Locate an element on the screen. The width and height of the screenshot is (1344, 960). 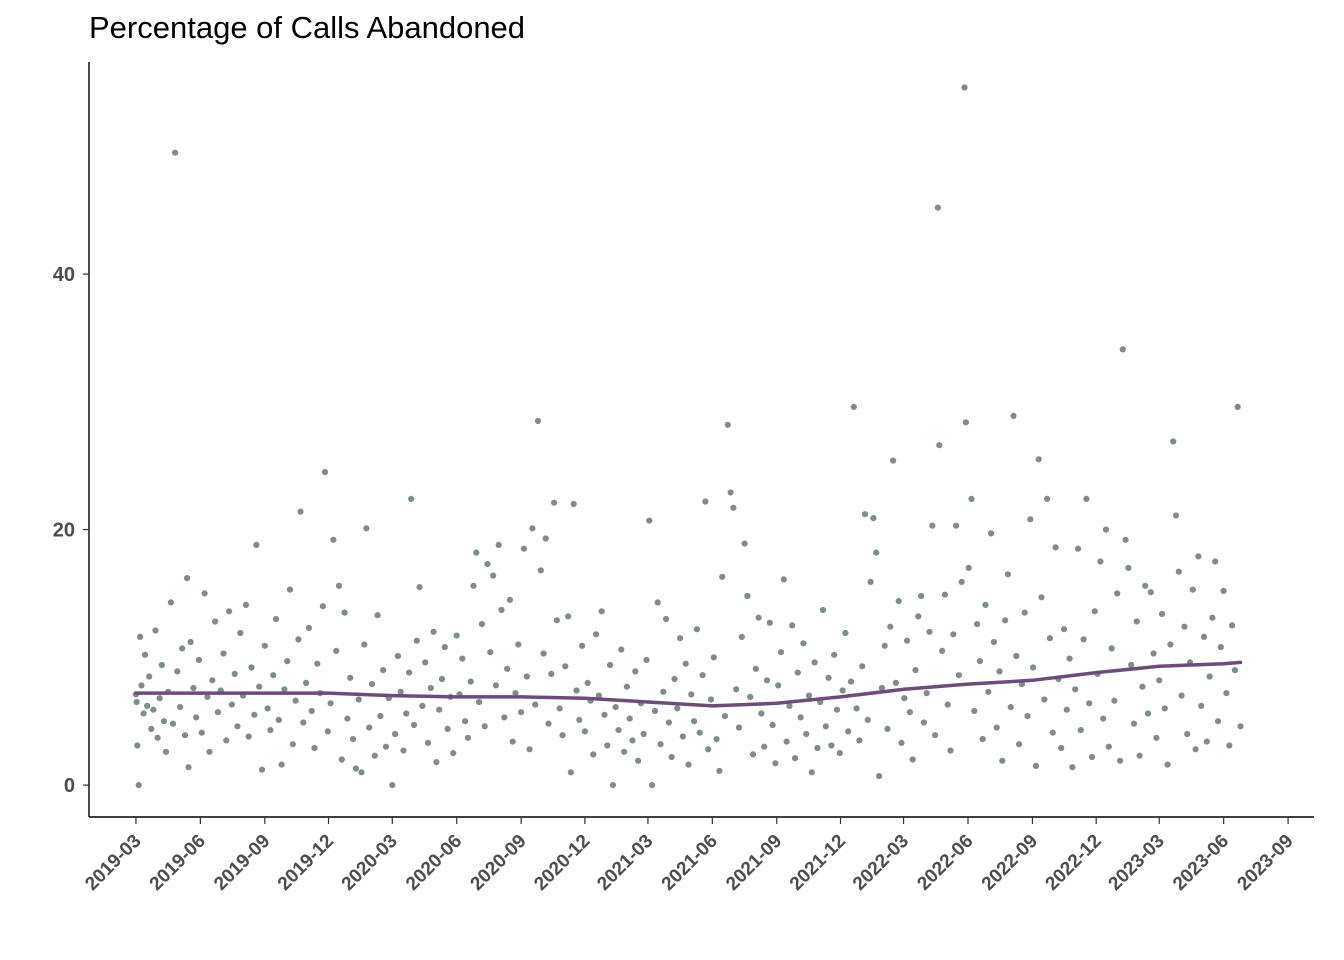
x-tick-label: 2023-09 is located at coordinates (1265, 863).